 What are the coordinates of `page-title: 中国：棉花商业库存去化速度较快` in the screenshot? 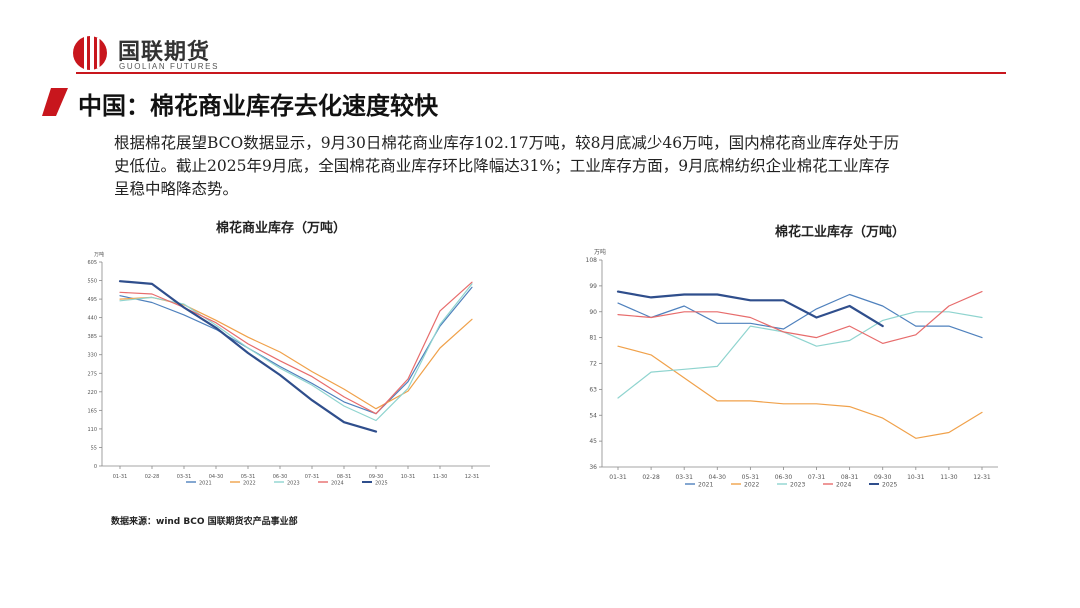 It's located at (258, 106).